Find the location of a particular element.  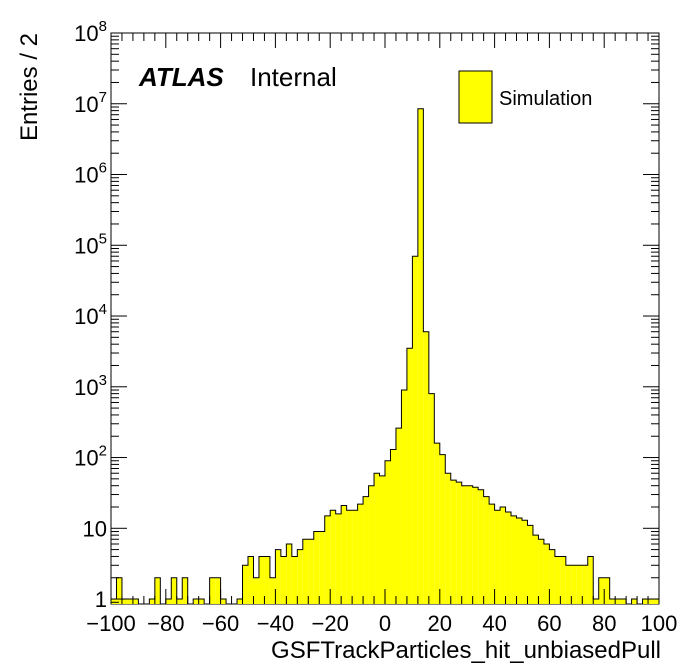

y-tick-label: 10³ is located at coordinates (90, 386).